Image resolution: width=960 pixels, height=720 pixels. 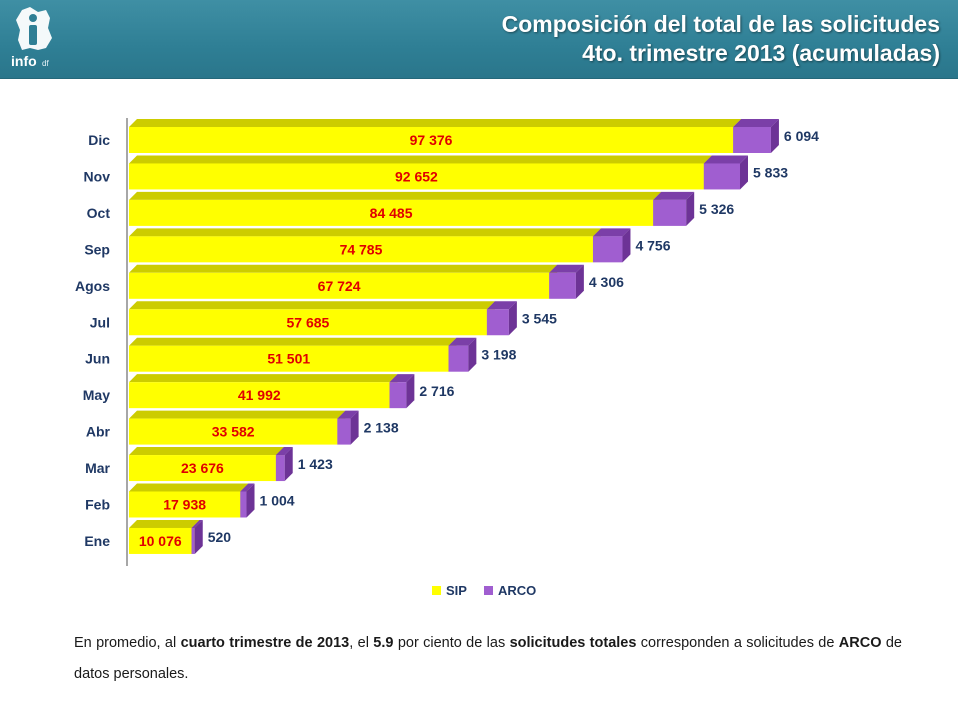 I want to click on category-label: Dic, so click(x=99, y=140).